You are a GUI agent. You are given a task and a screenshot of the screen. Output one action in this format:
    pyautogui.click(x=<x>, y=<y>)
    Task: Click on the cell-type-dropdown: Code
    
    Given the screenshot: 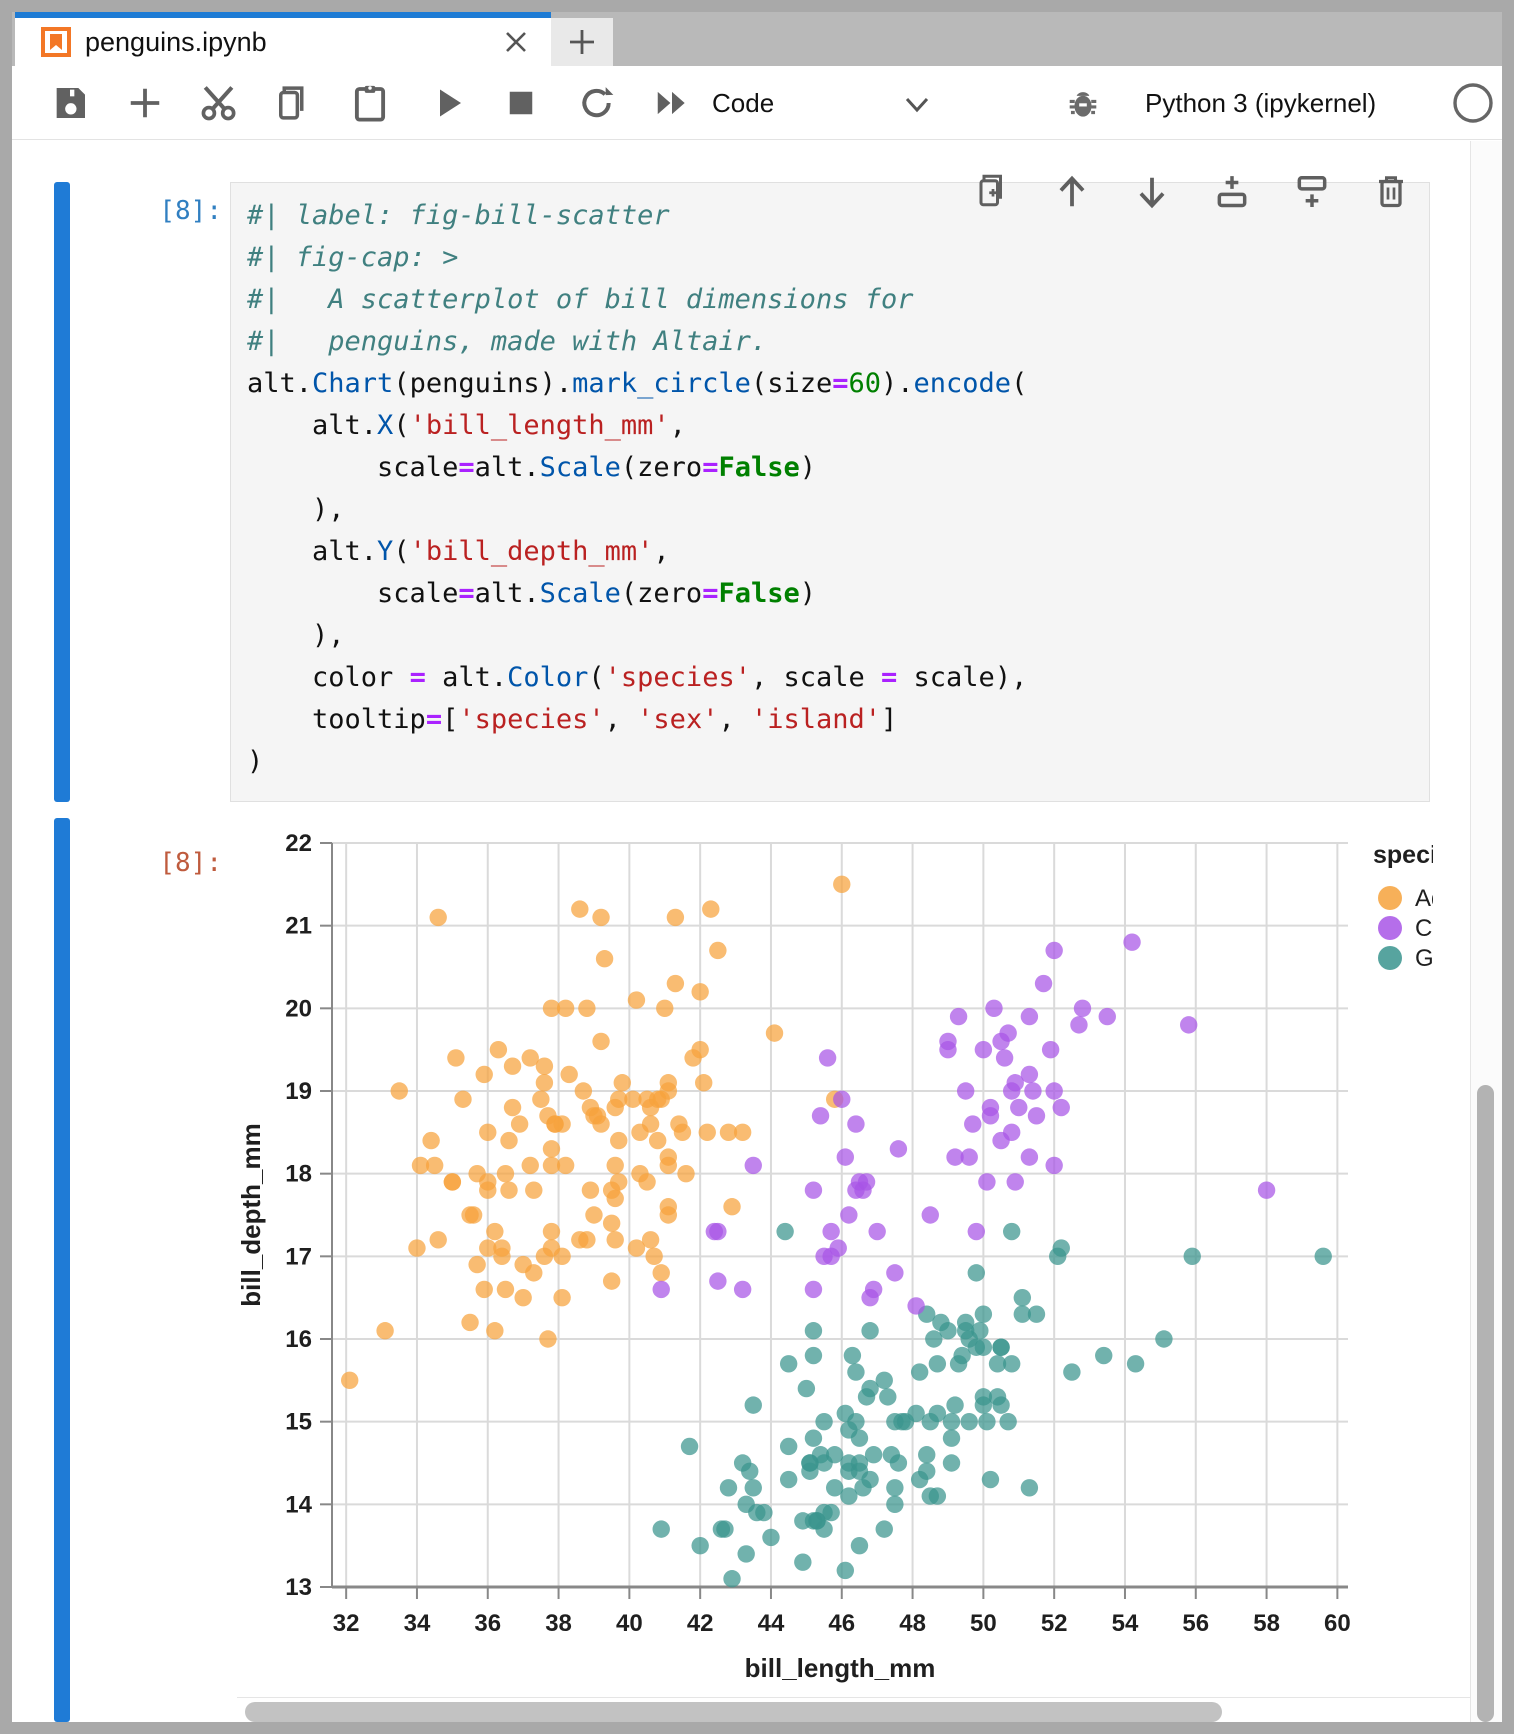 What is the action you would take?
    pyautogui.click(x=743, y=103)
    